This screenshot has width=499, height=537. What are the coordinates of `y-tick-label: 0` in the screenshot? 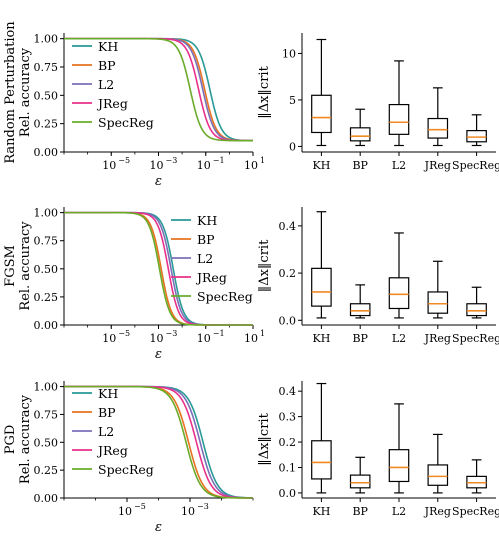 It's located at (292, 146).